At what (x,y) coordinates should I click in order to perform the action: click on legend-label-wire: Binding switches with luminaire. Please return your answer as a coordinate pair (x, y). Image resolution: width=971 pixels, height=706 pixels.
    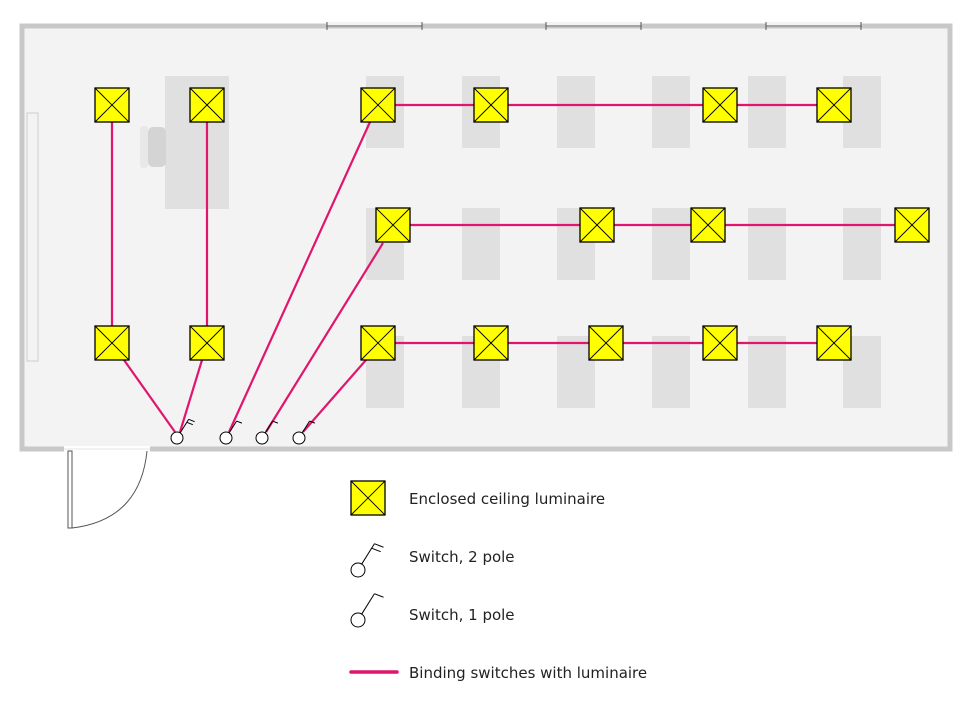
    Looking at the image, I should click on (528, 673).